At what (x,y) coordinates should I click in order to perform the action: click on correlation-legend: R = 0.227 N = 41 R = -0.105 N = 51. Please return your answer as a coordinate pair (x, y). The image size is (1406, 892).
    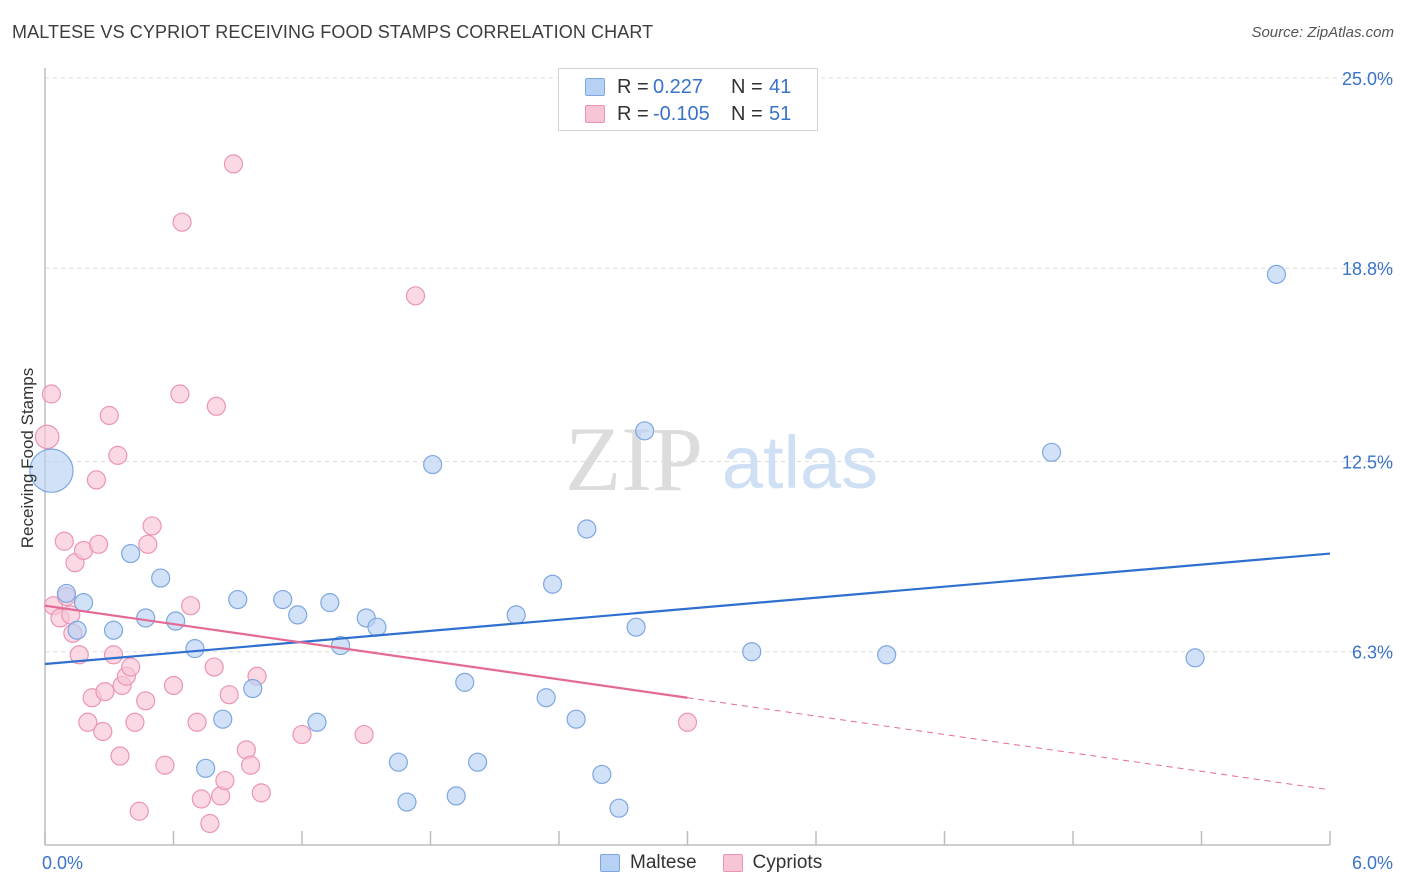
    Looking at the image, I should click on (688, 99).